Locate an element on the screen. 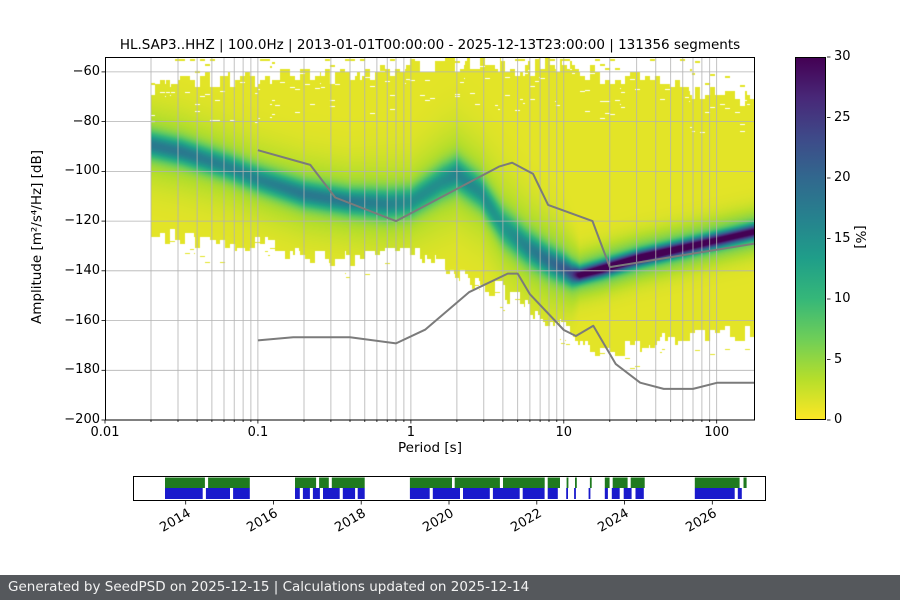 This screenshot has height=600, width=900. timeline-year-label: 2018 is located at coordinates (350, 521).